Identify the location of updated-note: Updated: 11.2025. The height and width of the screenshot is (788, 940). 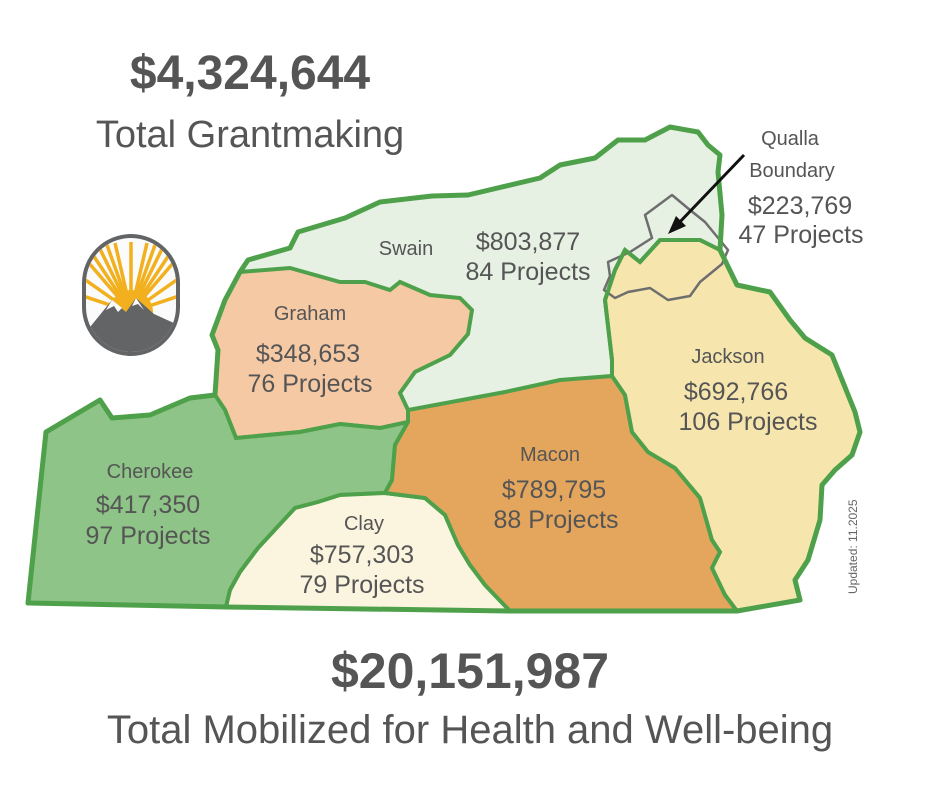
(853, 546).